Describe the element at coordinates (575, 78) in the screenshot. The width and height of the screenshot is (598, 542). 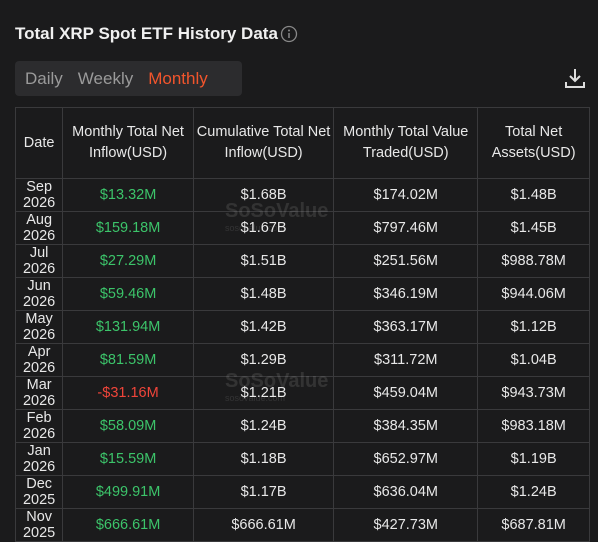
I see `download-icon` at that location.